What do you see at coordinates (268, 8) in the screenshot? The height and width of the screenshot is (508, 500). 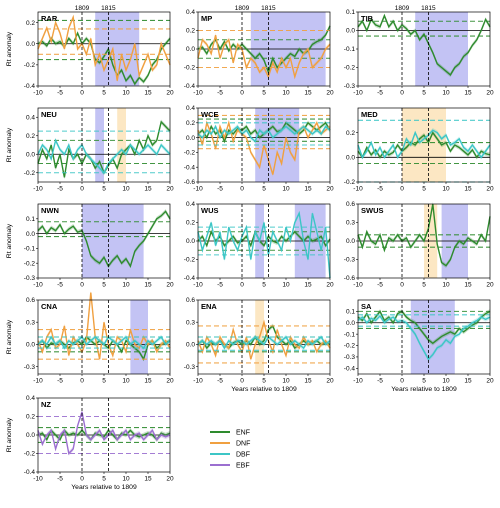 I see `event-label: 1815` at bounding box center [268, 8].